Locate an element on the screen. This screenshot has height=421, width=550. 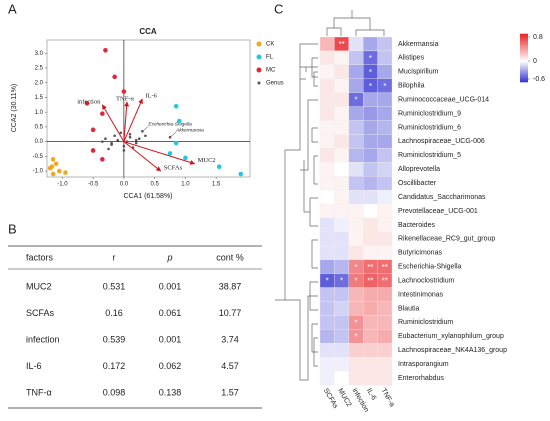
vector is located at coordinates (142, 156).